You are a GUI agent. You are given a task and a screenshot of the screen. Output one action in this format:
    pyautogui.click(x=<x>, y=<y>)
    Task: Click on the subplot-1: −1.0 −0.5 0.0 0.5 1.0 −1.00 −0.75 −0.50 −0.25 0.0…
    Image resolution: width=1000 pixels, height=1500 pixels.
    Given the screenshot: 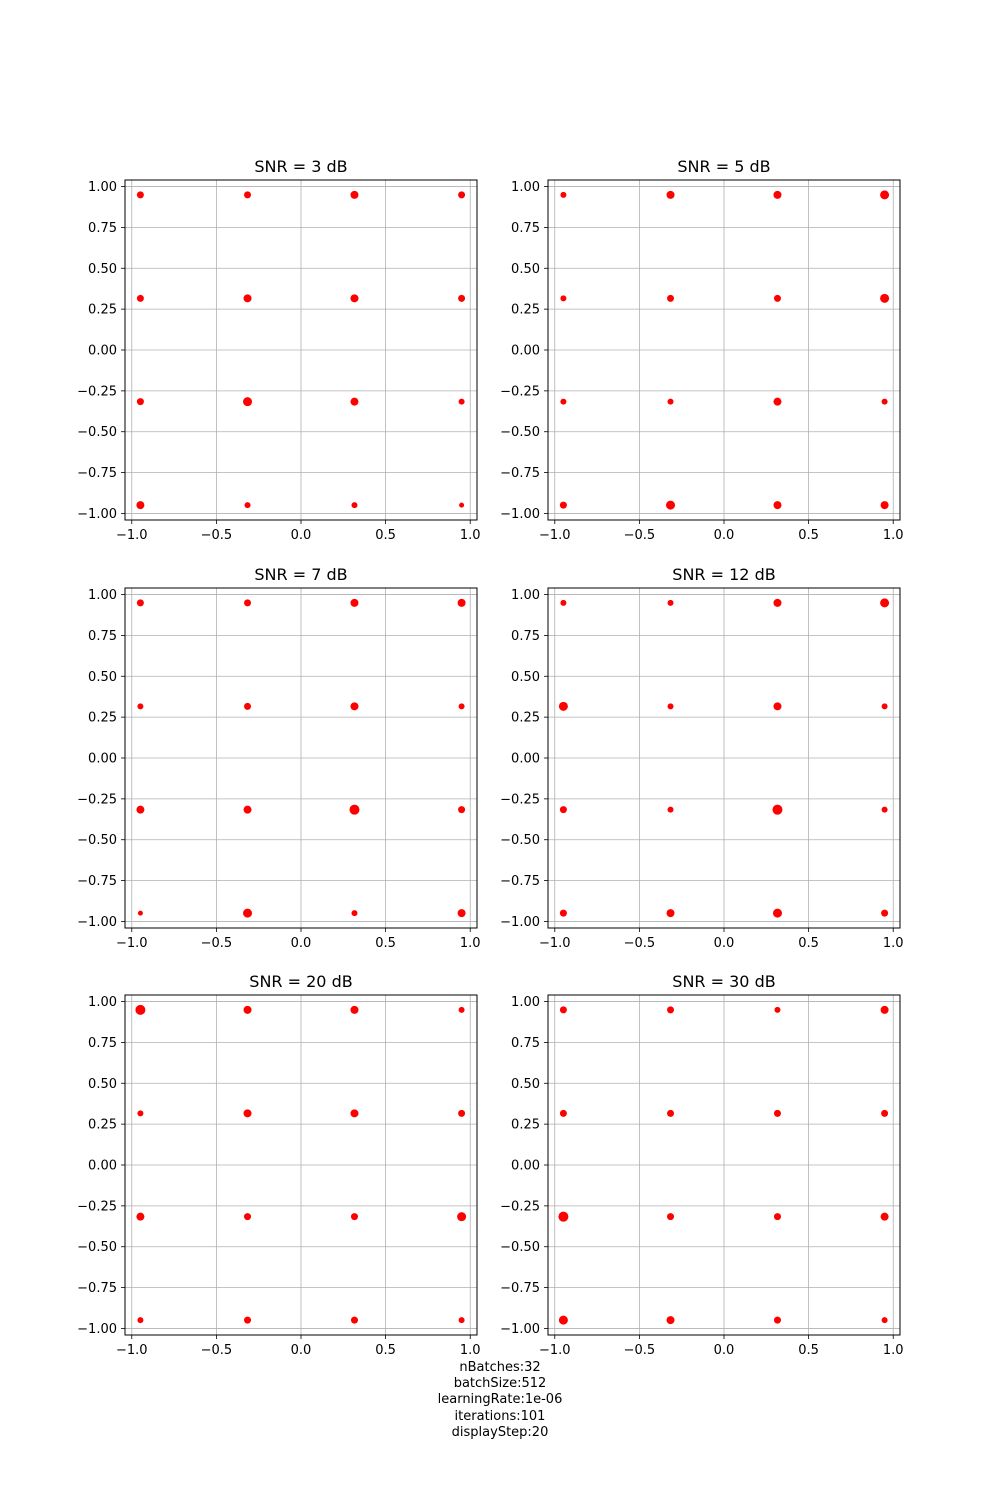 What is the action you would take?
    pyautogui.click(x=278, y=350)
    